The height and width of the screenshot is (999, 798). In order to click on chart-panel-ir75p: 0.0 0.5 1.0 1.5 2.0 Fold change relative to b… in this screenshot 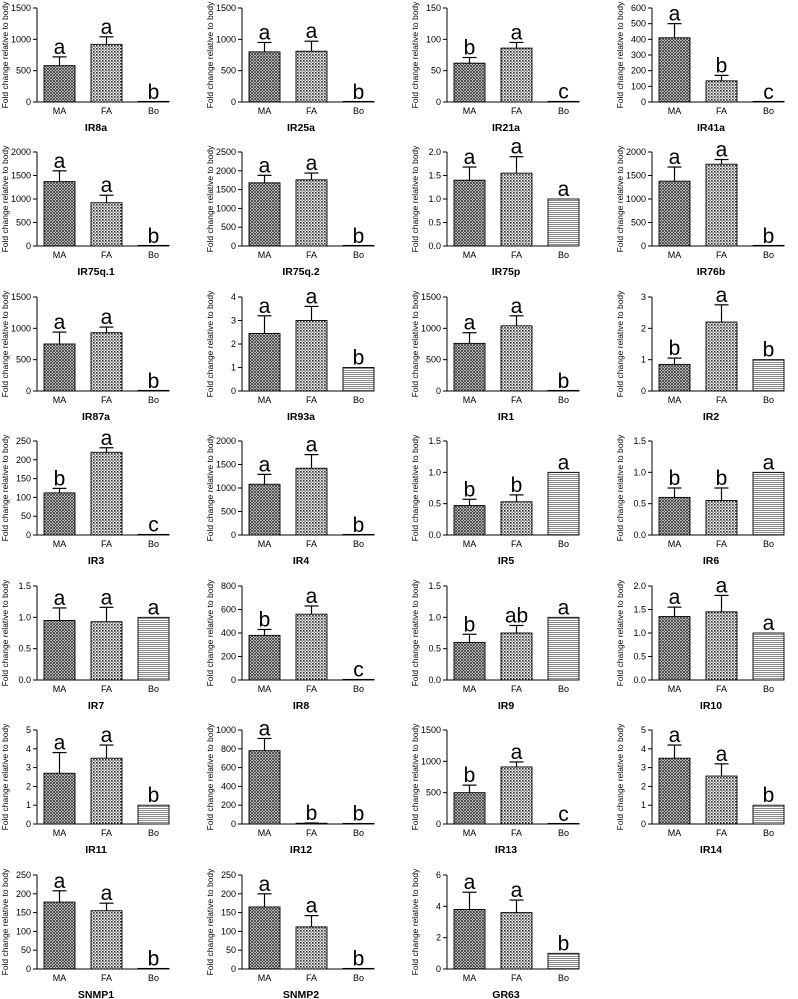, I will do `click(495, 207)`.